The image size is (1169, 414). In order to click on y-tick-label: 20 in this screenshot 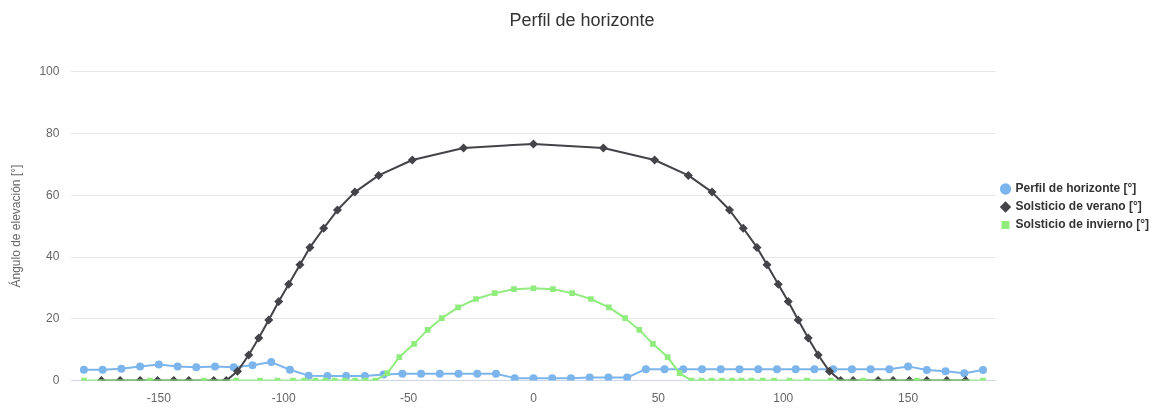, I will do `click(53, 318)`.